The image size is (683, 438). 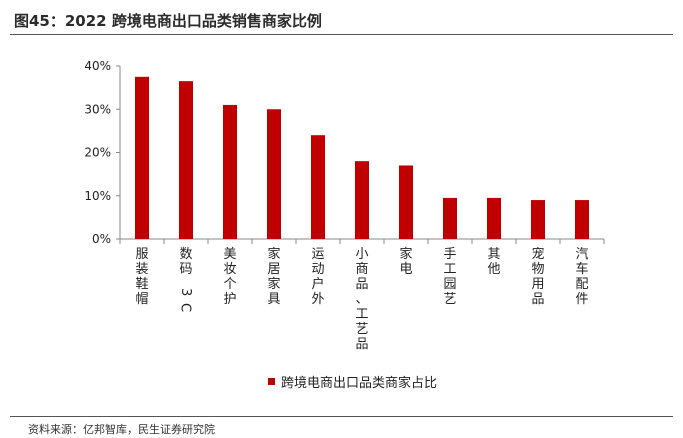 I want to click on x-category-label: 汽车配件, so click(x=581, y=277).